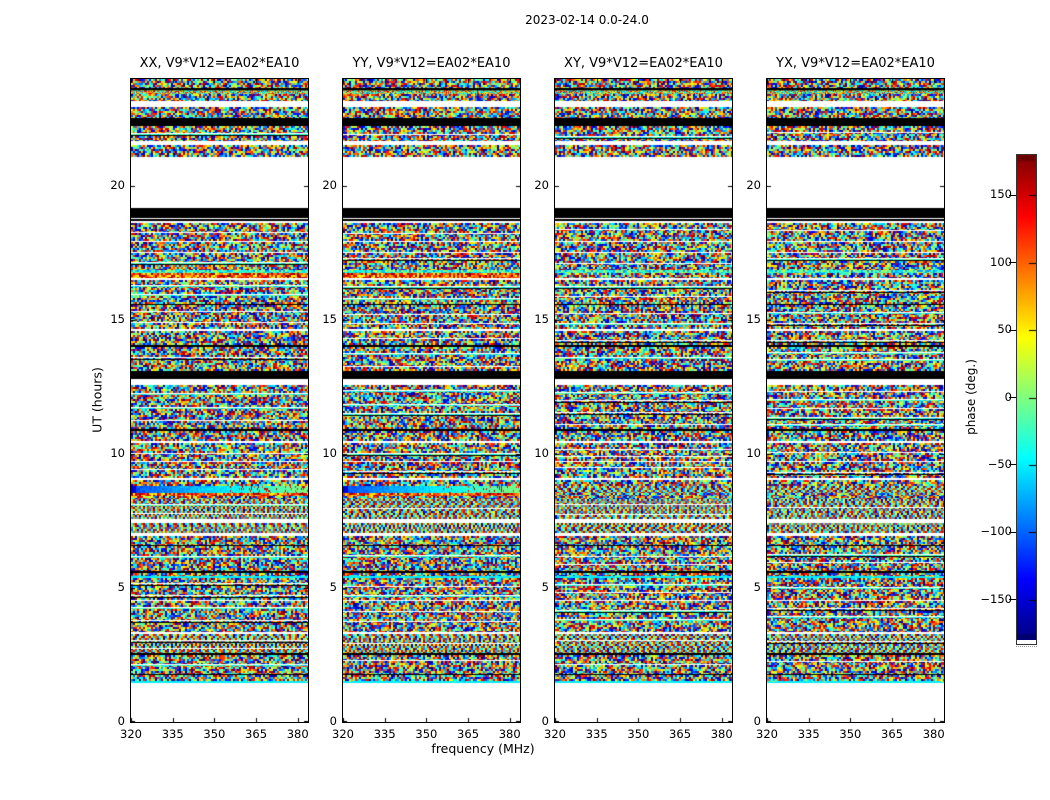 The image size is (1050, 800). I want to click on heatmap-yy, so click(431, 400).